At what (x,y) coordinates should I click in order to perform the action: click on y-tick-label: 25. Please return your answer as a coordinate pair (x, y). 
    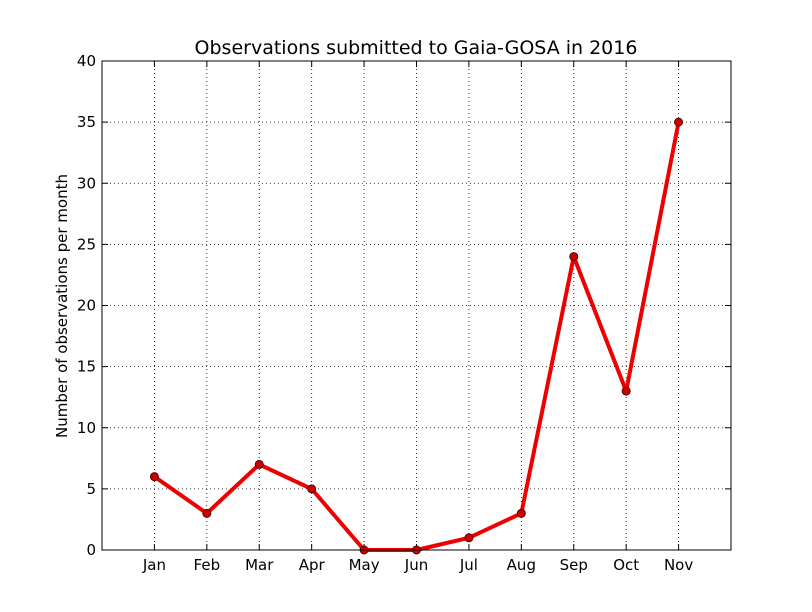
    Looking at the image, I should click on (86, 244).